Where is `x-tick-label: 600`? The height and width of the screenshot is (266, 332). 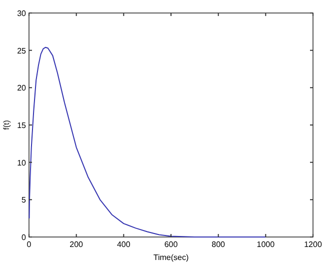
x-tick-label: 600 is located at coordinates (171, 244).